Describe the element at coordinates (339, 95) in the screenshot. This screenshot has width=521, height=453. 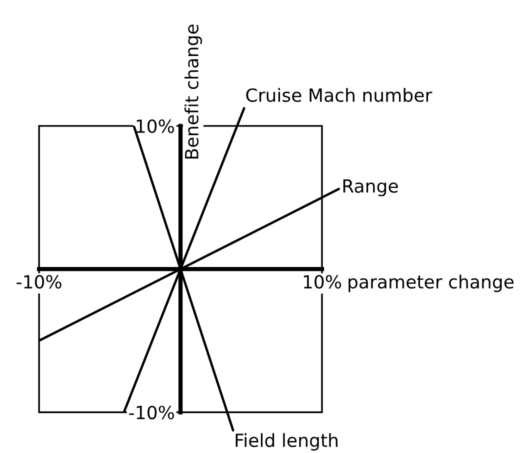
I see `series-label: Cruise Mach number` at that location.